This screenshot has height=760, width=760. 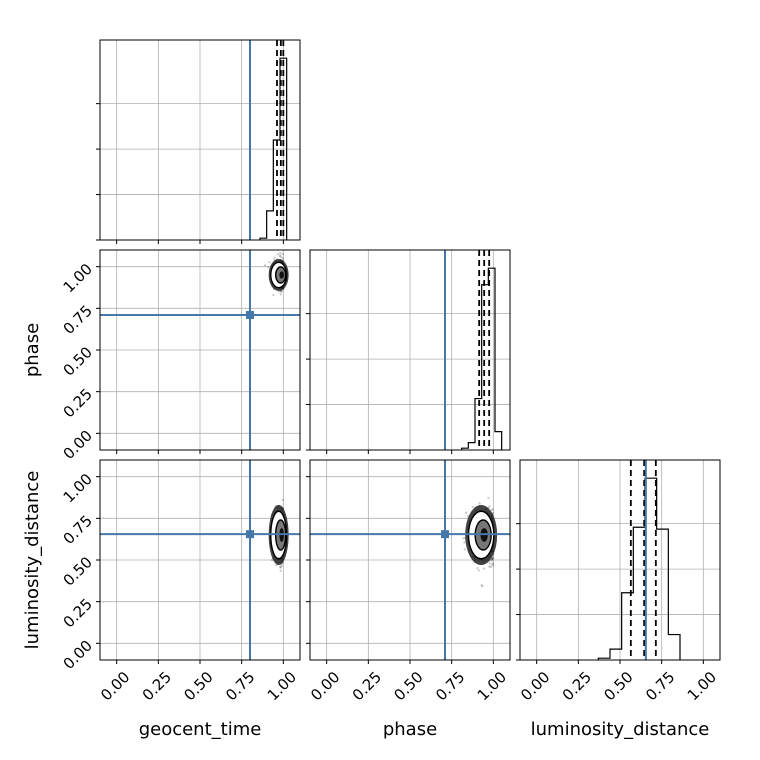 I want to click on panel-phase-hist, so click(x=408, y=351).